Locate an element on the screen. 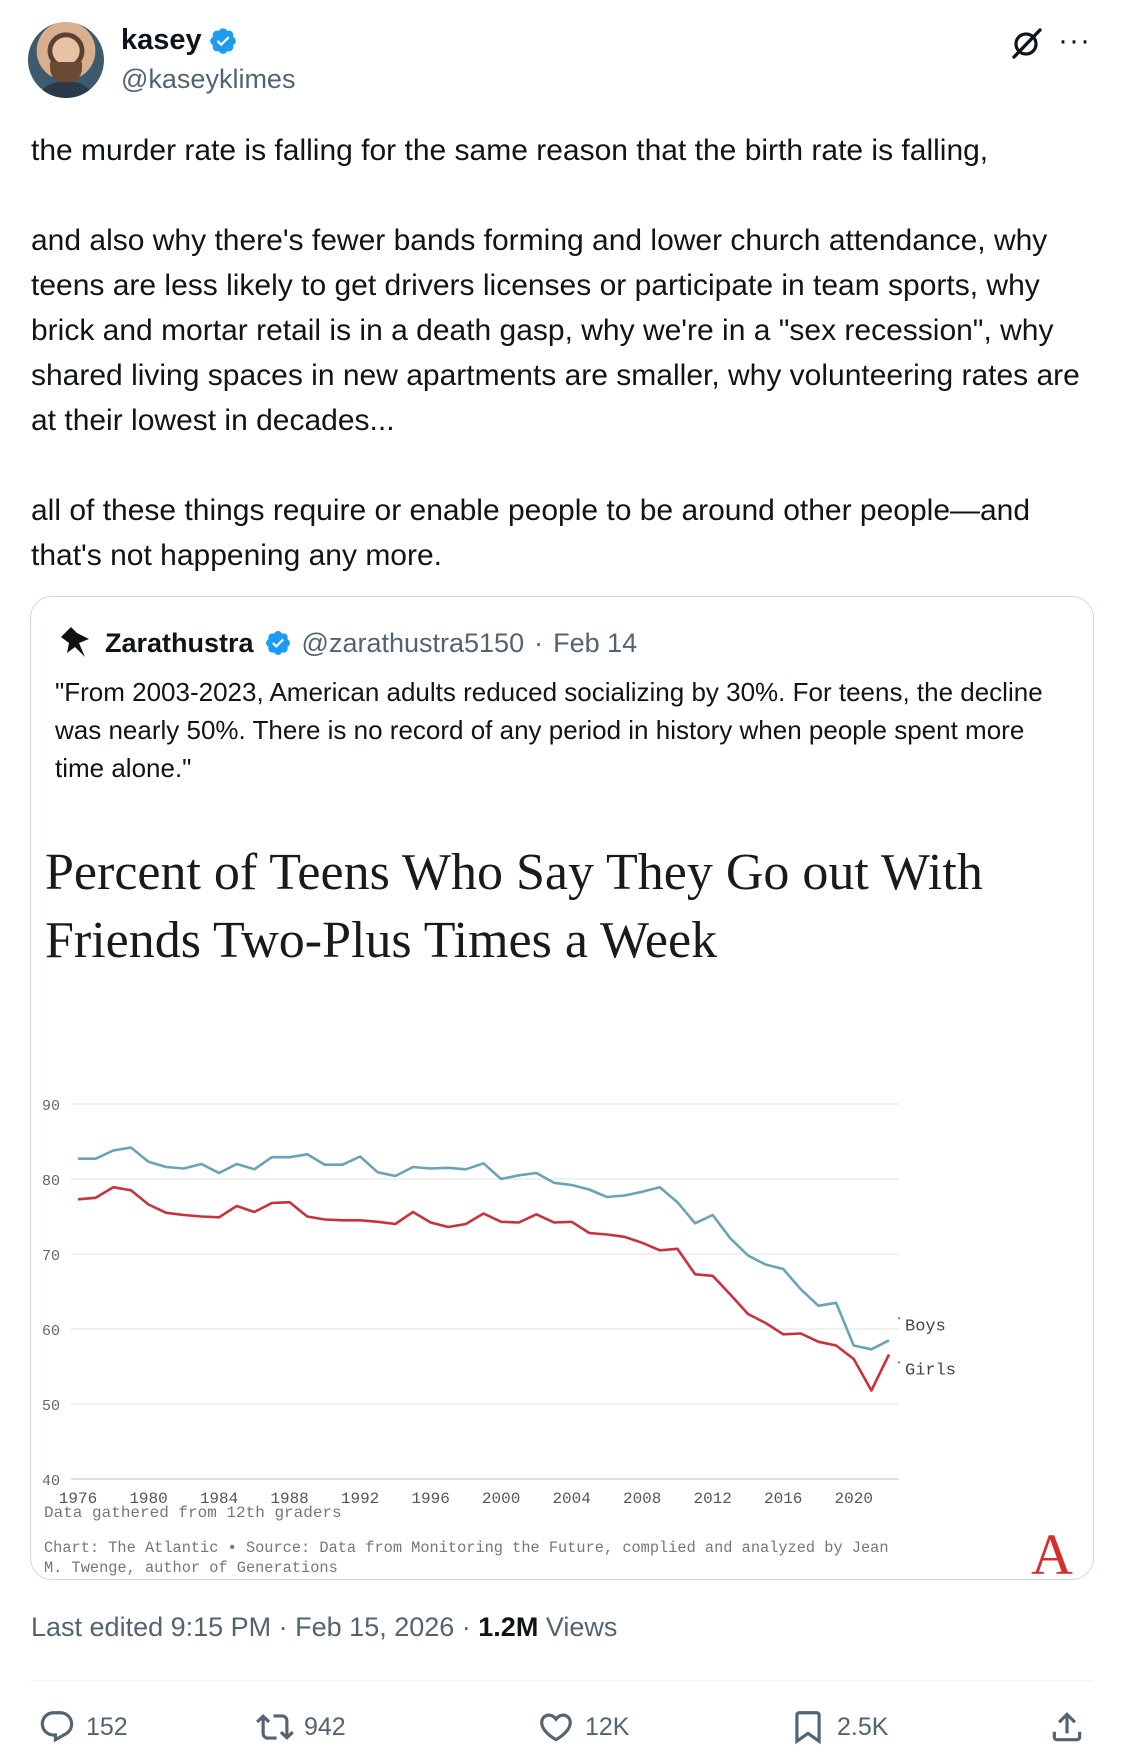 Image resolution: width=1123 pixels, height=1761 pixels. share-icon is located at coordinates (1067, 1727).